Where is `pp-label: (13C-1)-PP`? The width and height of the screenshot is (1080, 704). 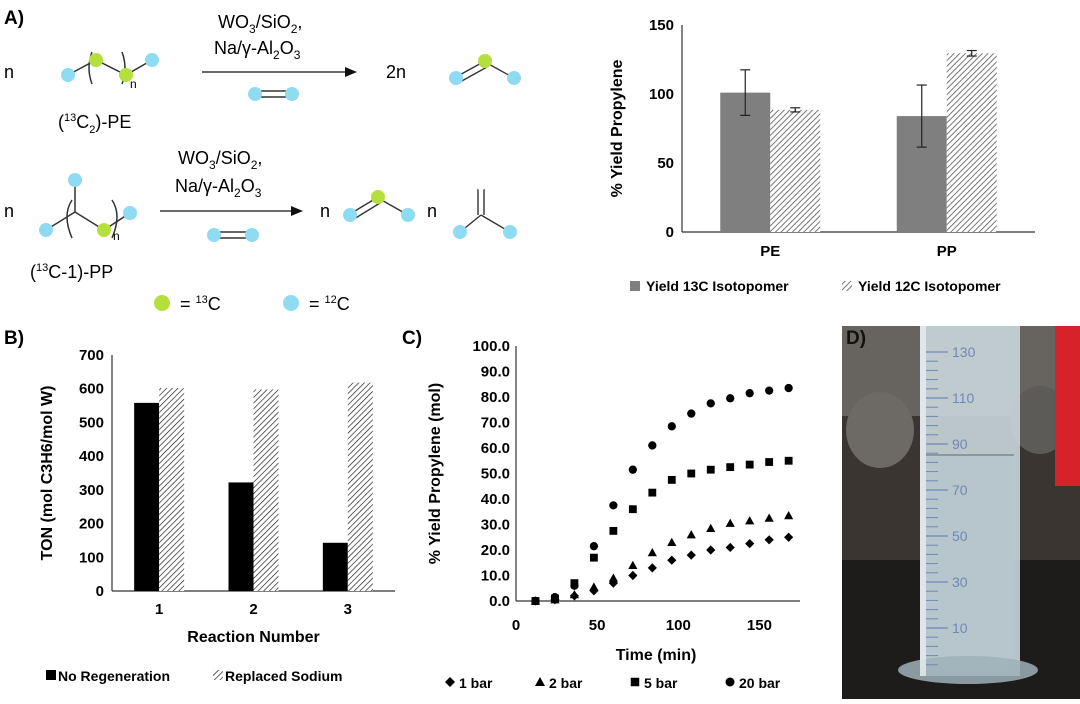
pp-label: (13C-1)-PP is located at coordinates (71, 272).